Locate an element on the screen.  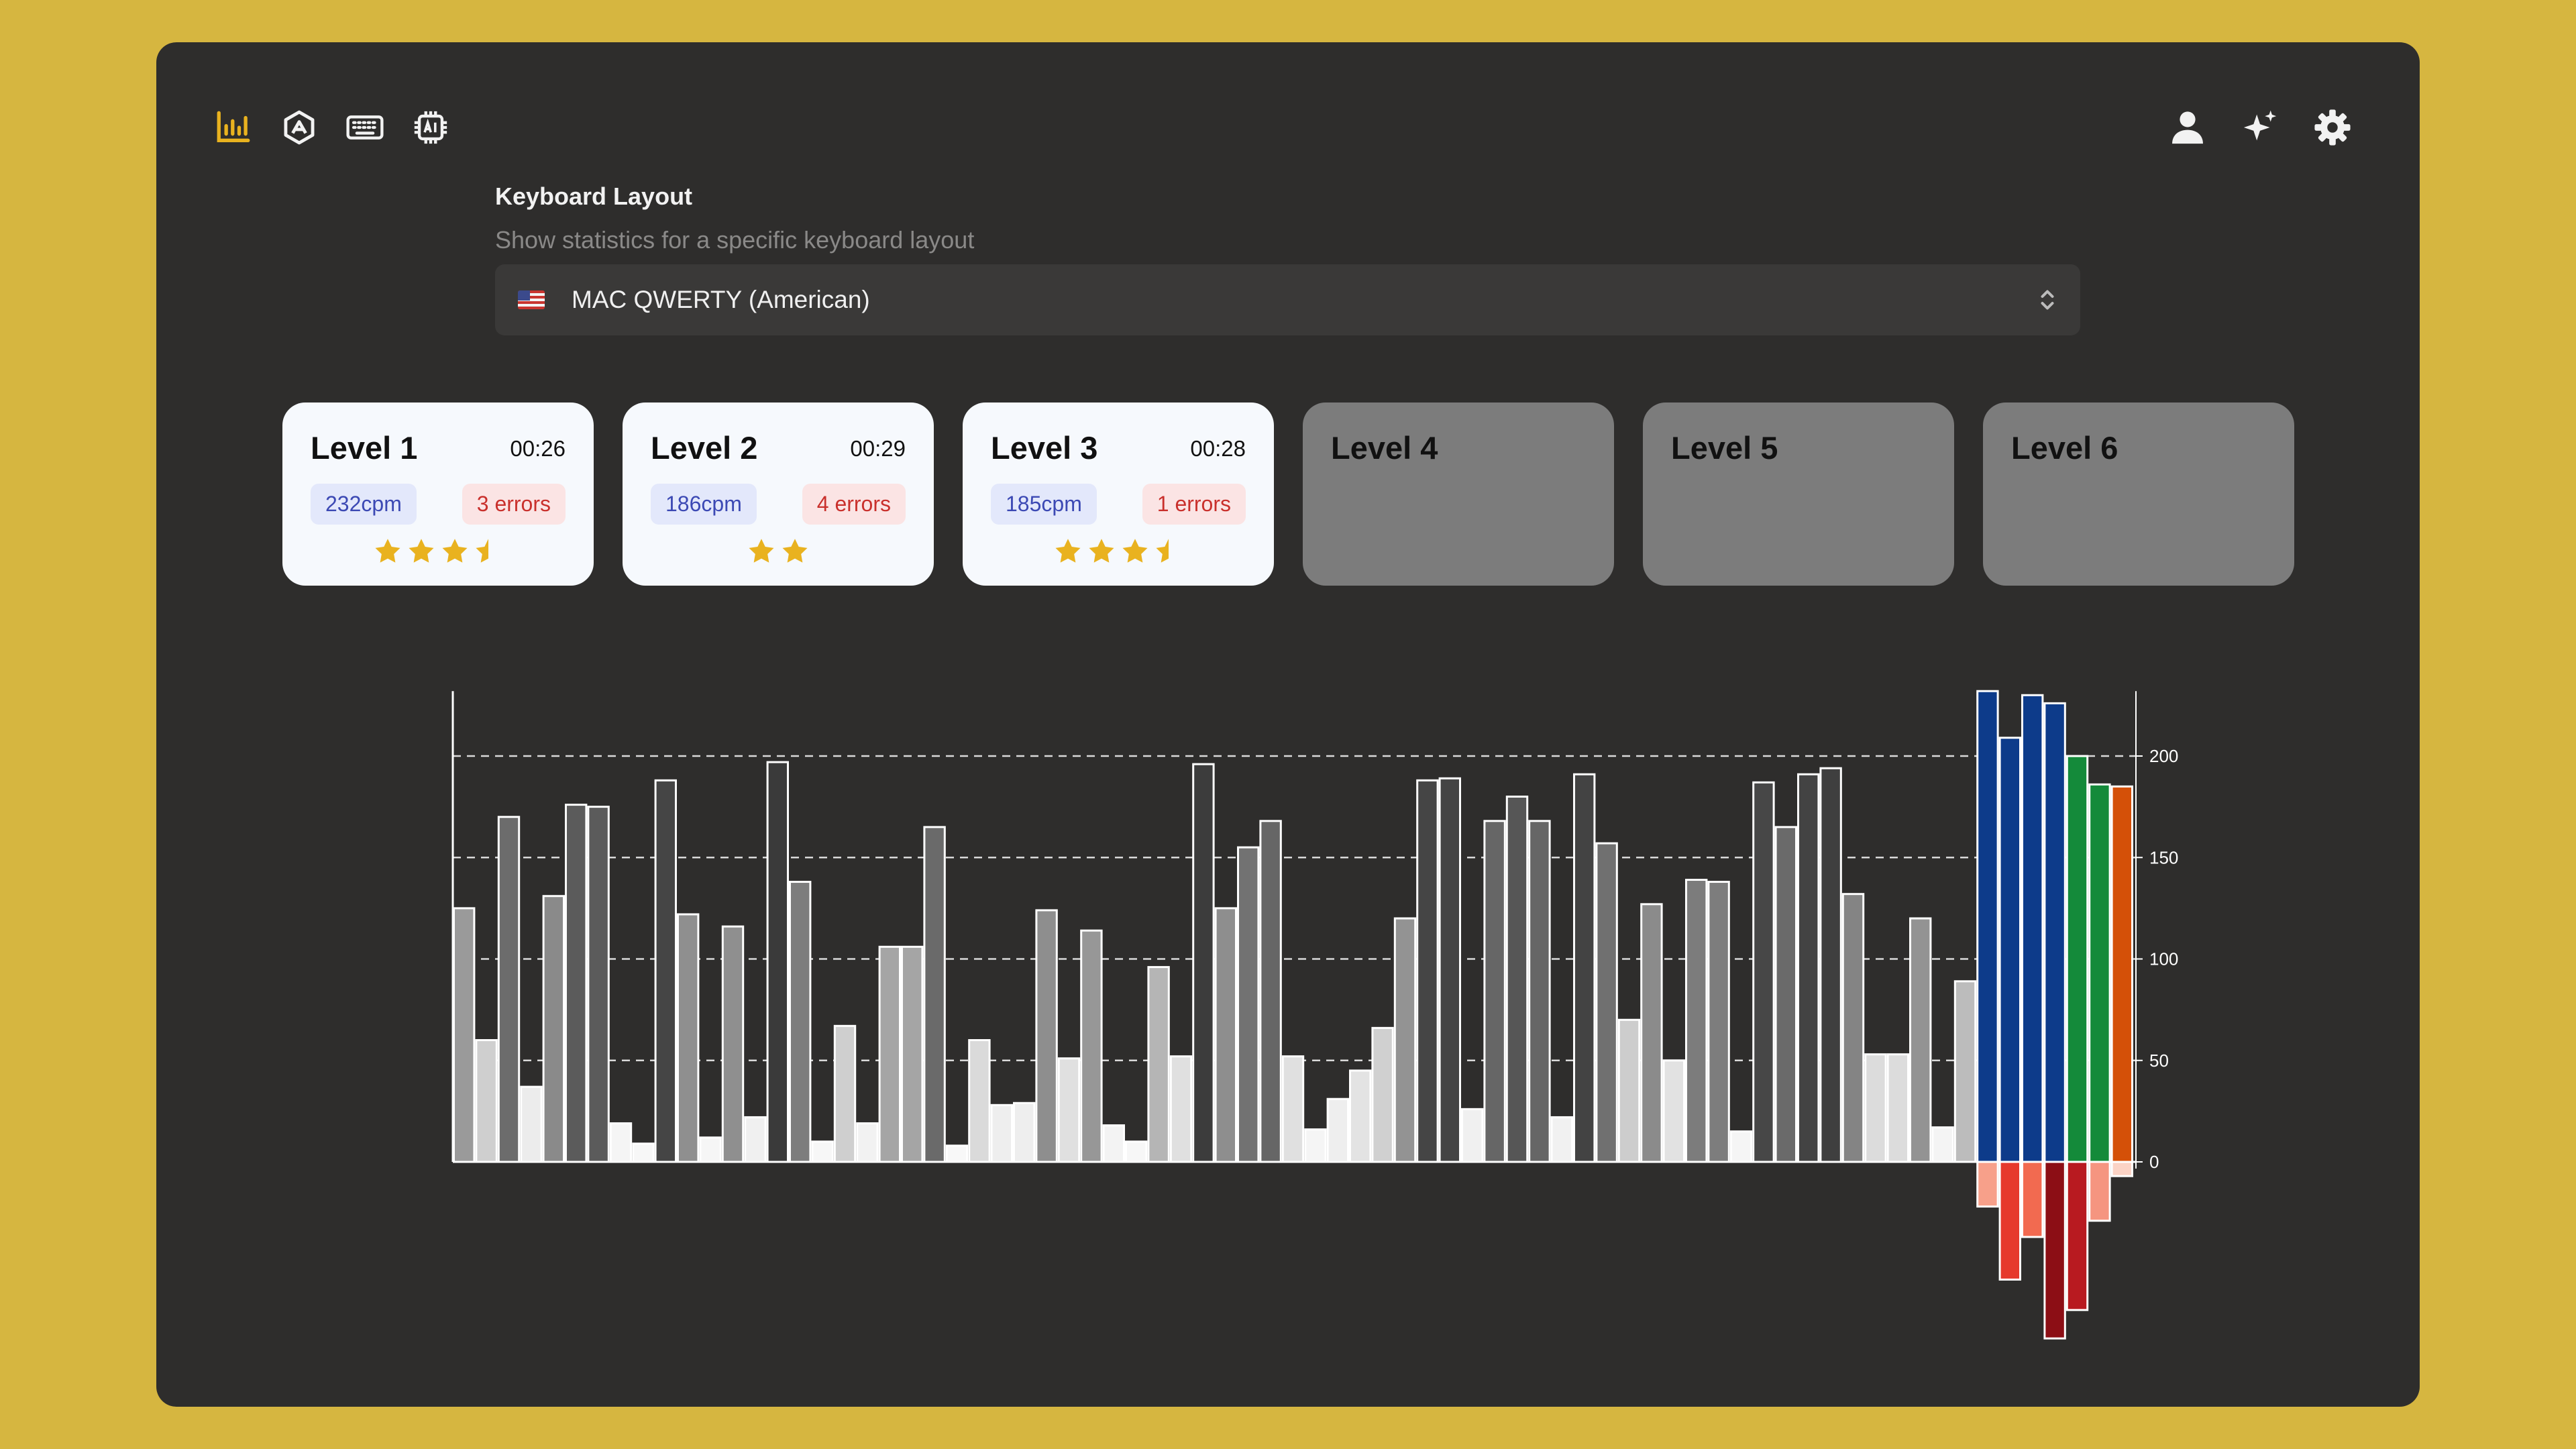
ai-chip-icon is located at coordinates (430, 127).